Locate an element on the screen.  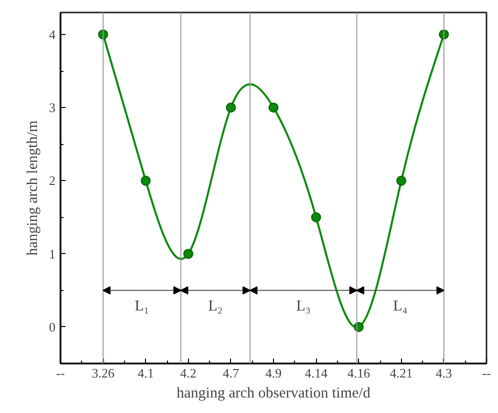
x-tick-label: 4.21 is located at coordinates (401, 373).